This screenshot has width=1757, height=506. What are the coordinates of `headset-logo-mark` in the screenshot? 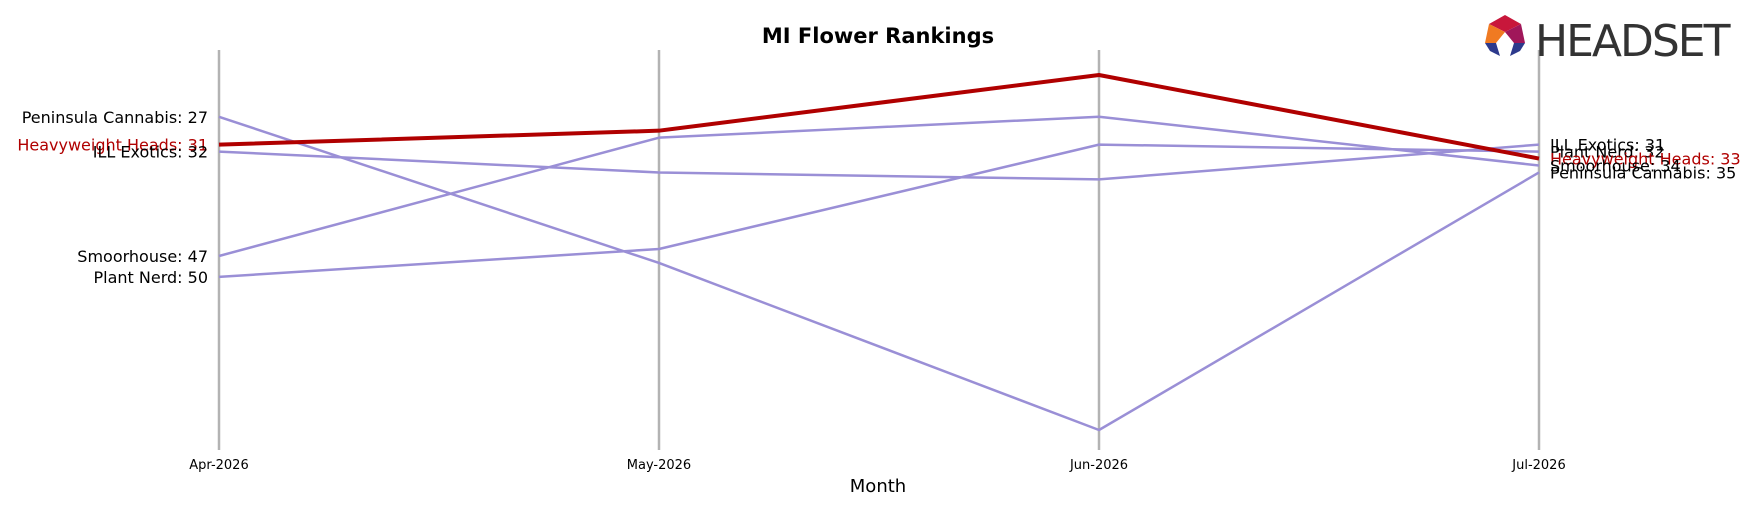 It's located at (1505, 35).